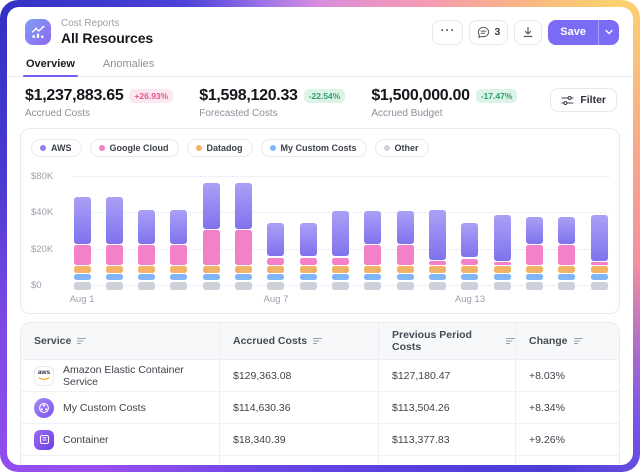  Describe the element at coordinates (567, 341) in the screenshot. I see `column-header-change: Change` at that location.